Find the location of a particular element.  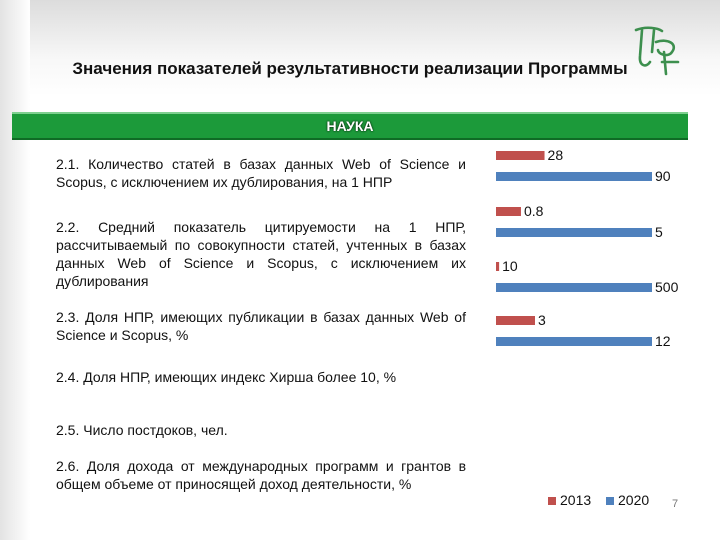

data-label-2013-2.4: 0.8 is located at coordinates (534, 211).